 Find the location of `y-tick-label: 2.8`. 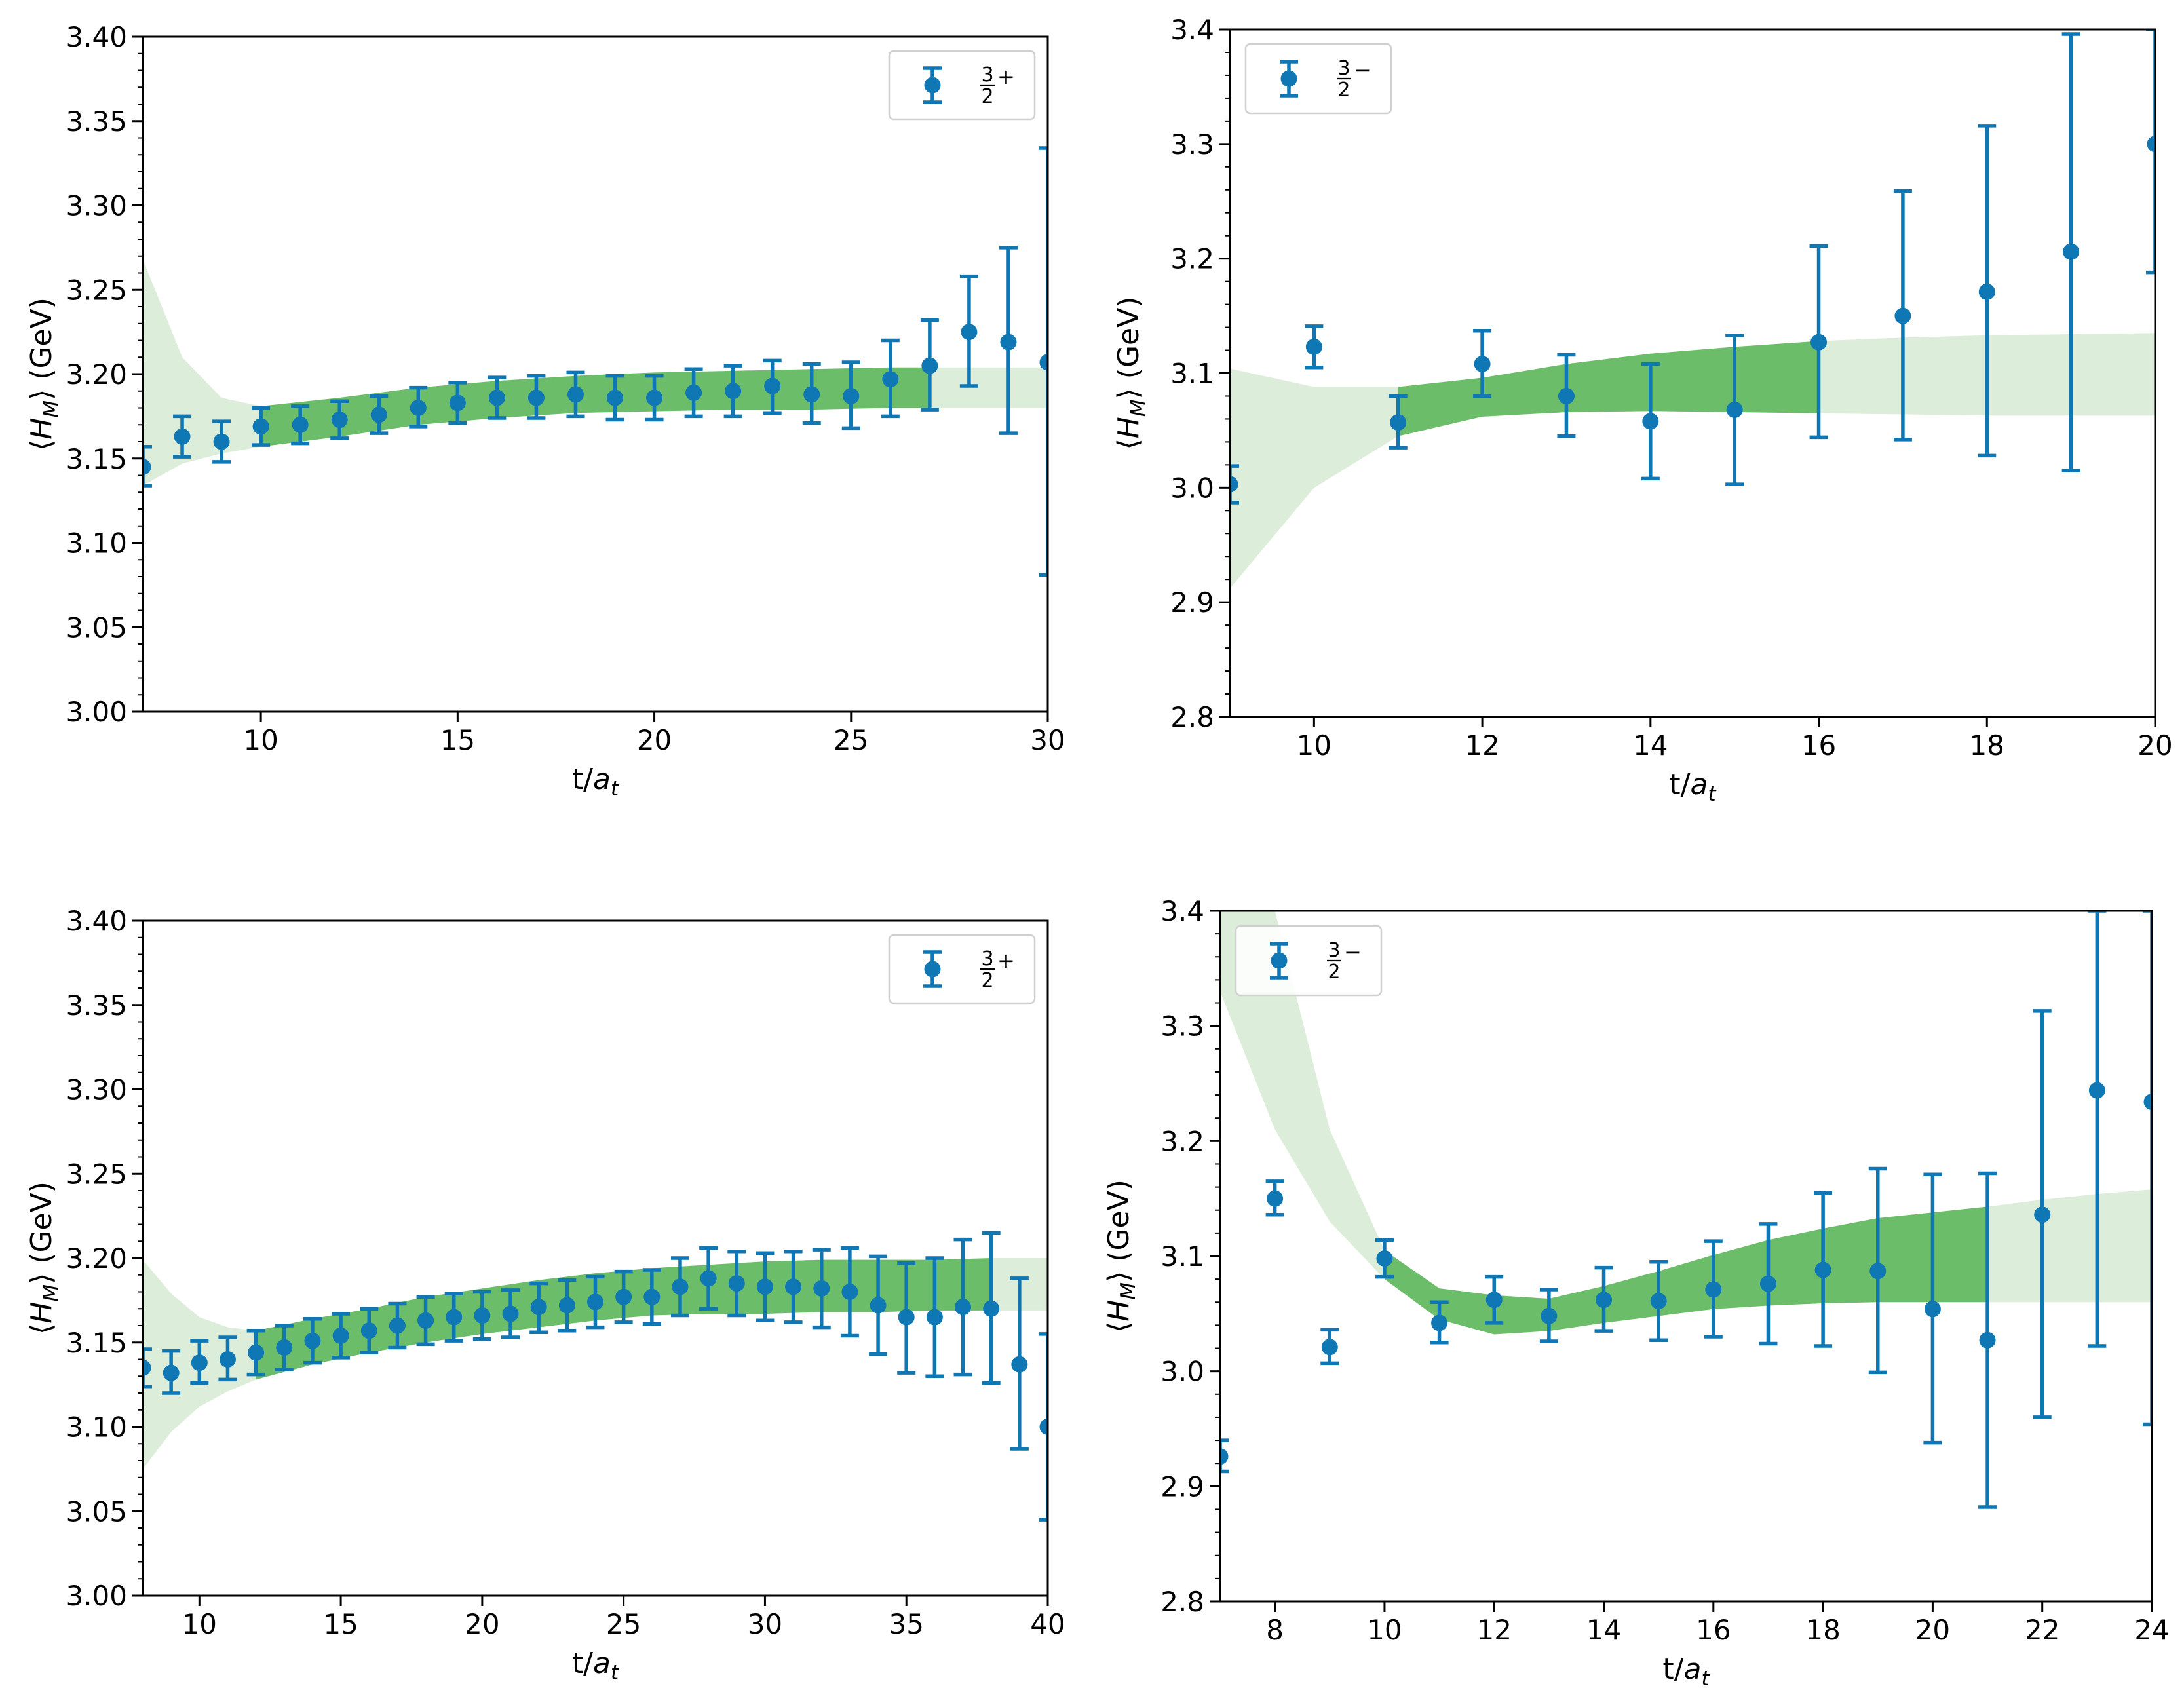

y-tick-label: 2.8 is located at coordinates (1192, 717).